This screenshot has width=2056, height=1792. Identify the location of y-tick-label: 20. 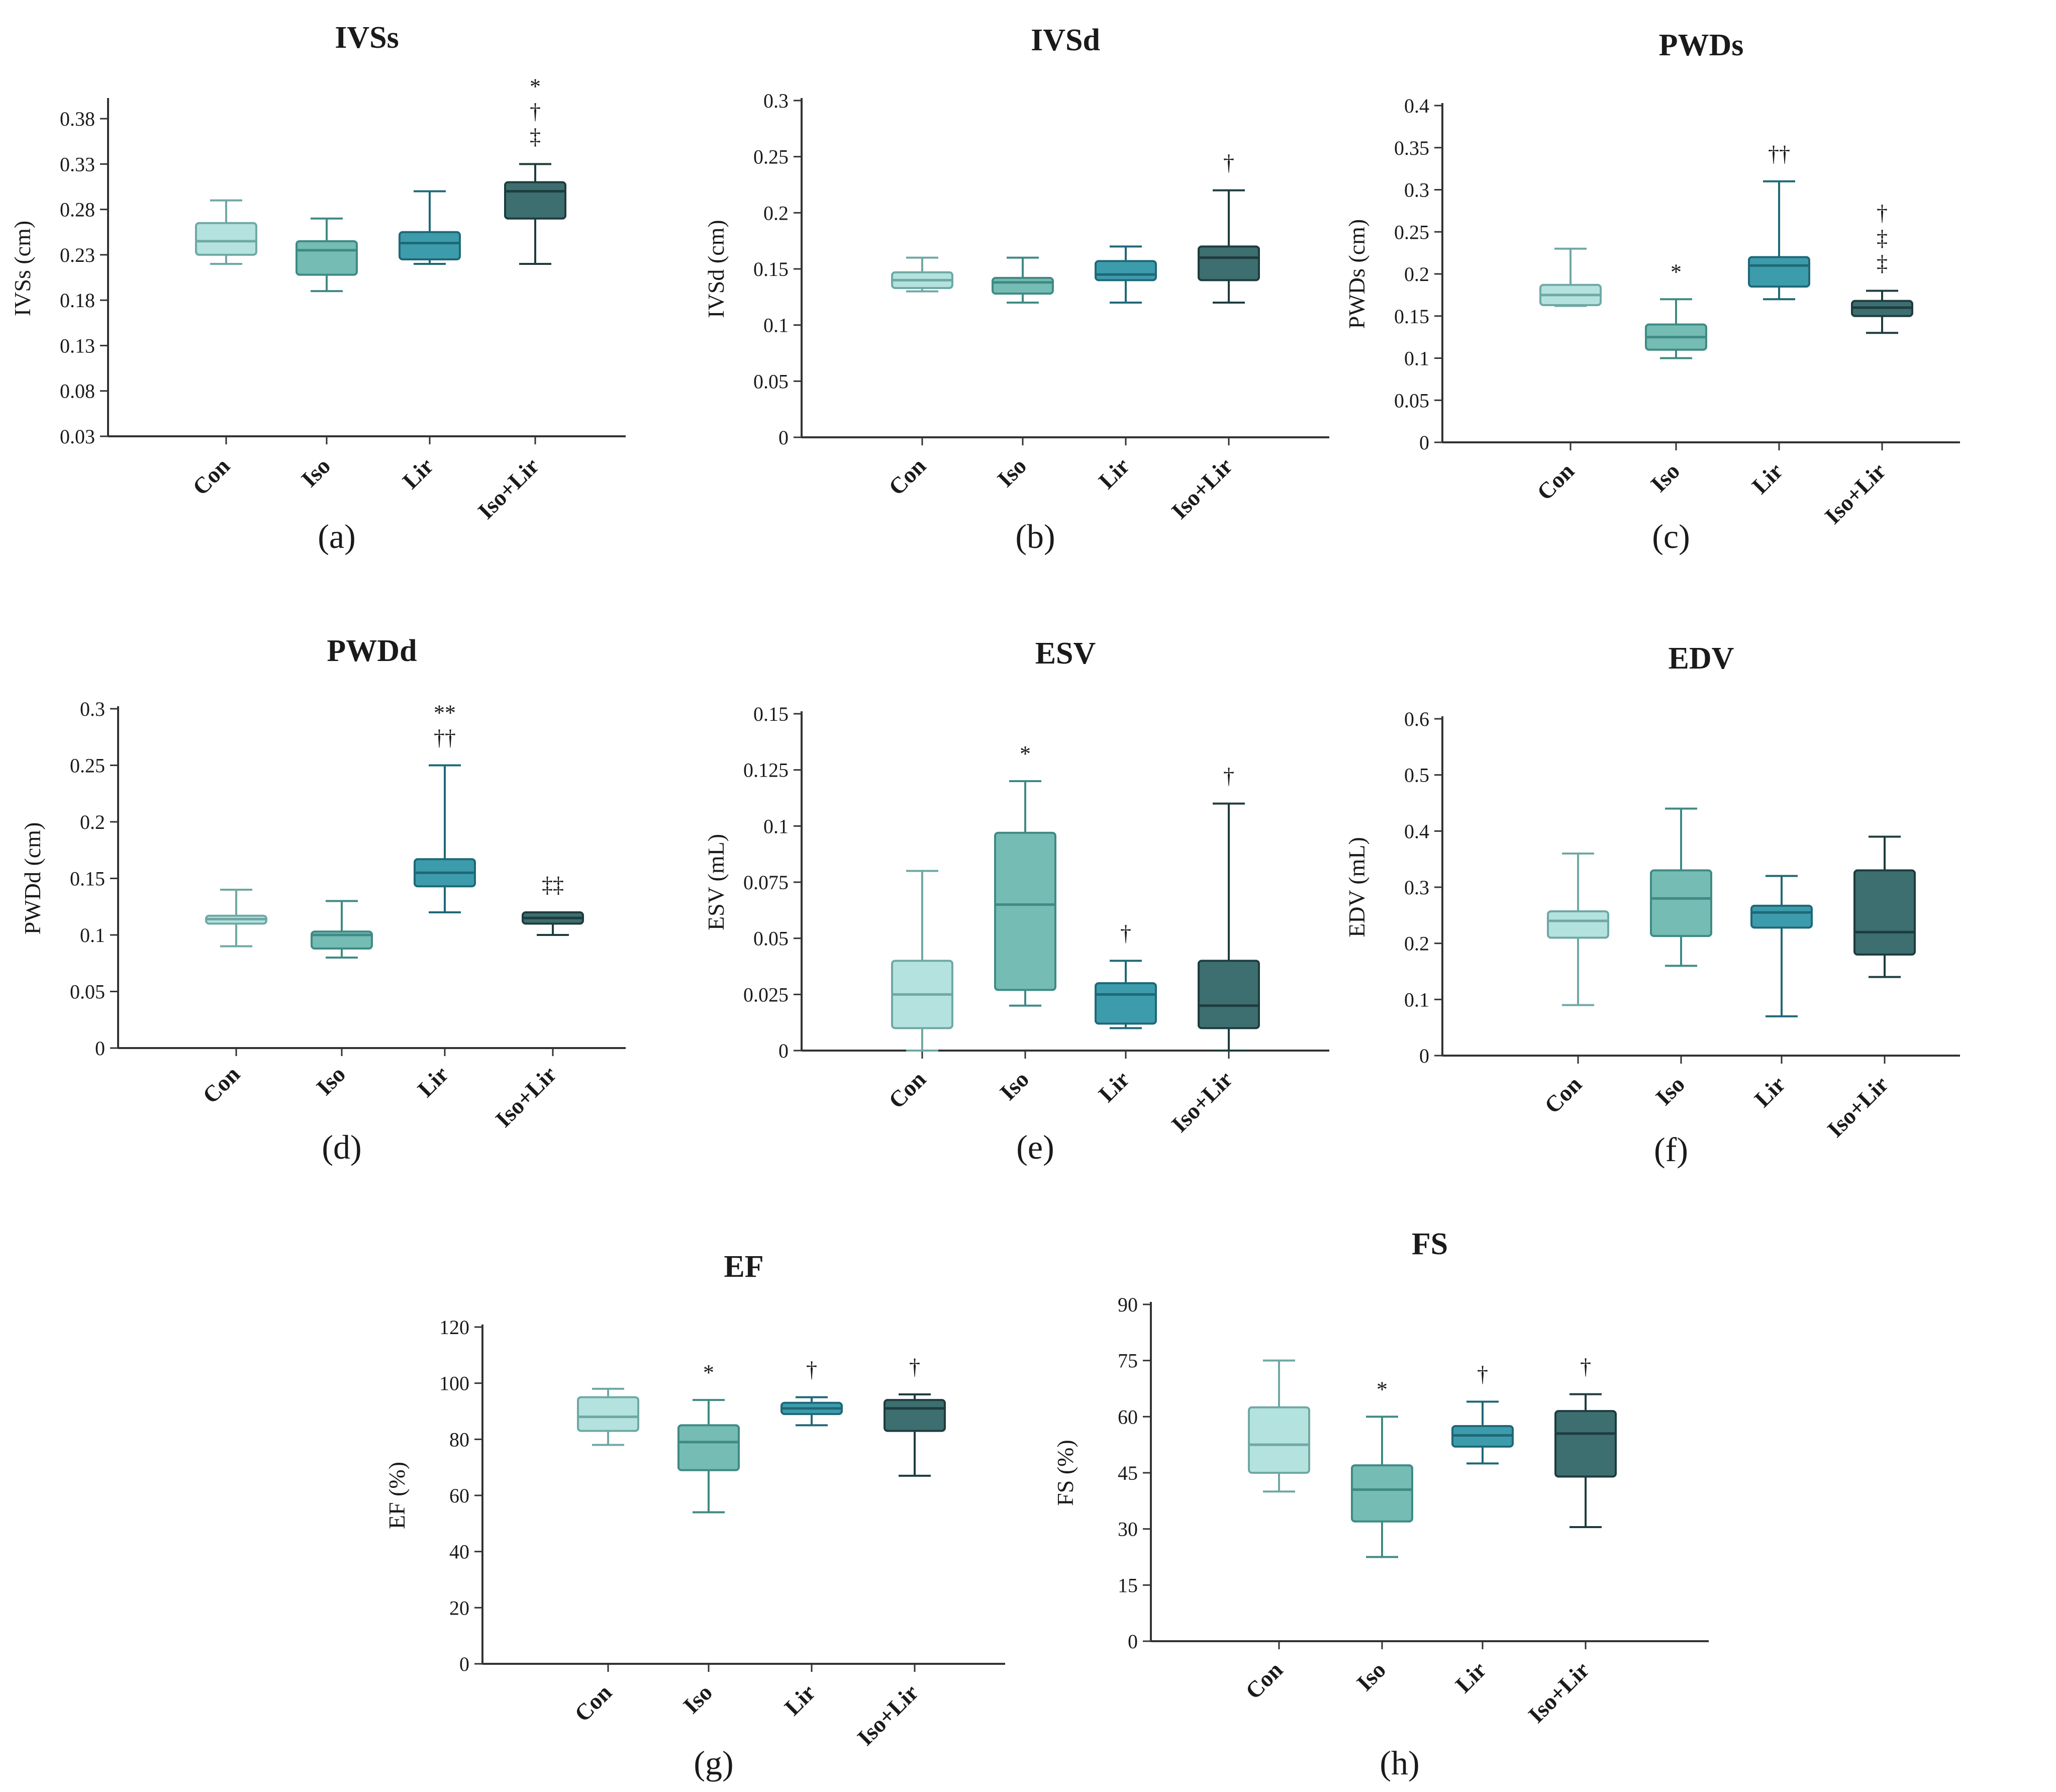
(459, 1607).